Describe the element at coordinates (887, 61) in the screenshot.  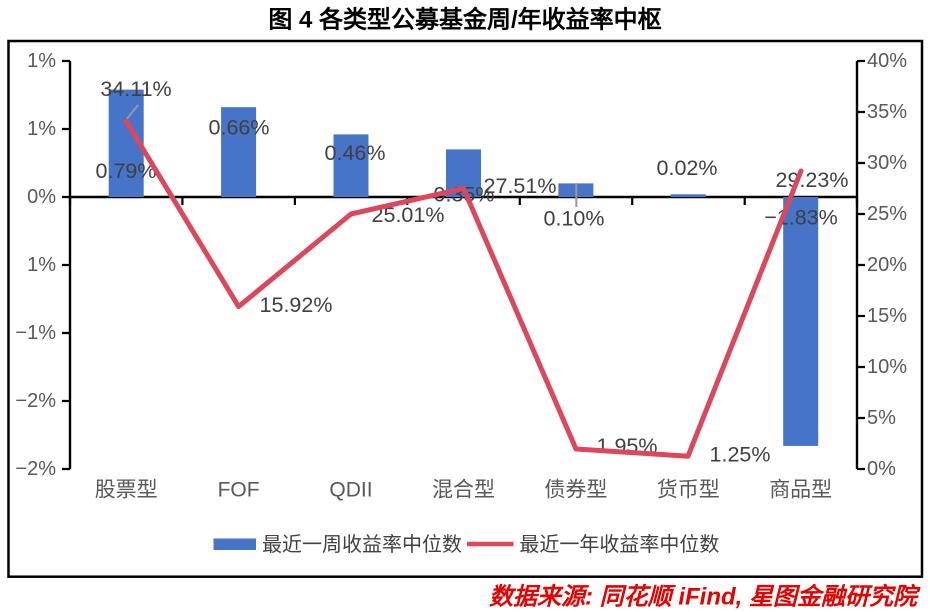
I see `svg-text: 40%` at that location.